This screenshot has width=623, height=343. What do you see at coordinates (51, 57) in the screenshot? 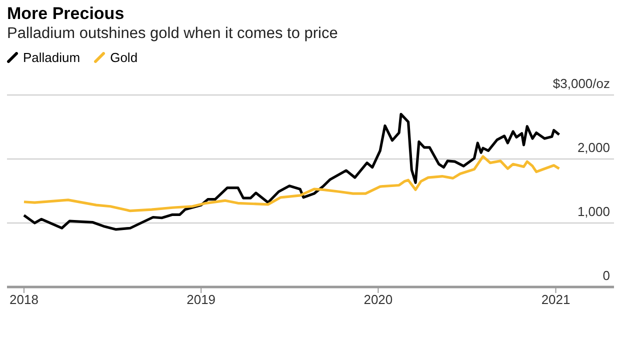
I see `legend-label: Palladium` at bounding box center [51, 57].